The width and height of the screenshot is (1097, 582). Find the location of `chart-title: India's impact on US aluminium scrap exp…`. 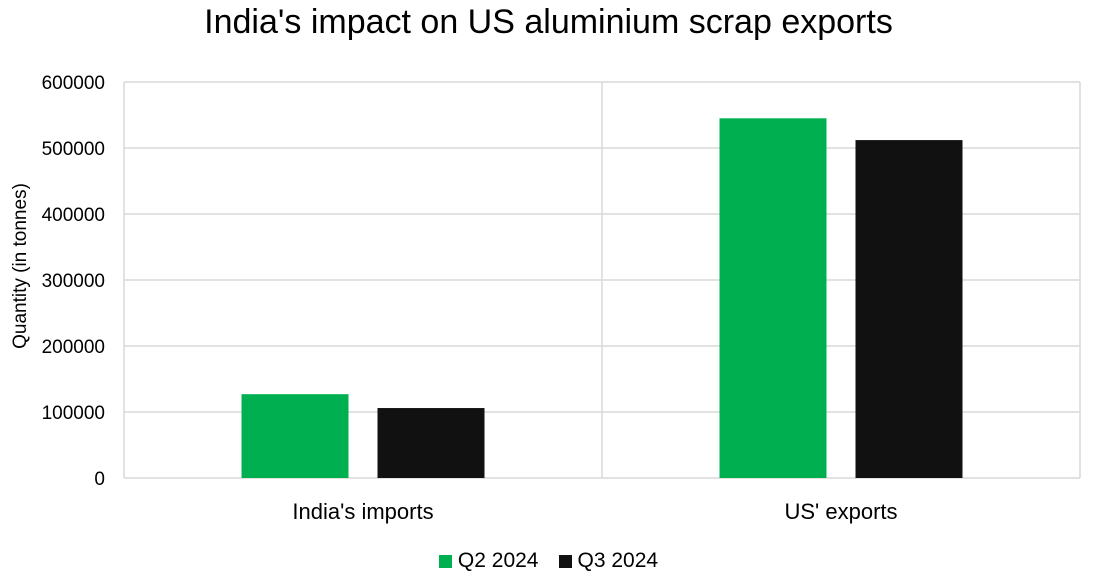

chart-title: India's impact on US aluminium scrap exp… is located at coordinates (548, 22).